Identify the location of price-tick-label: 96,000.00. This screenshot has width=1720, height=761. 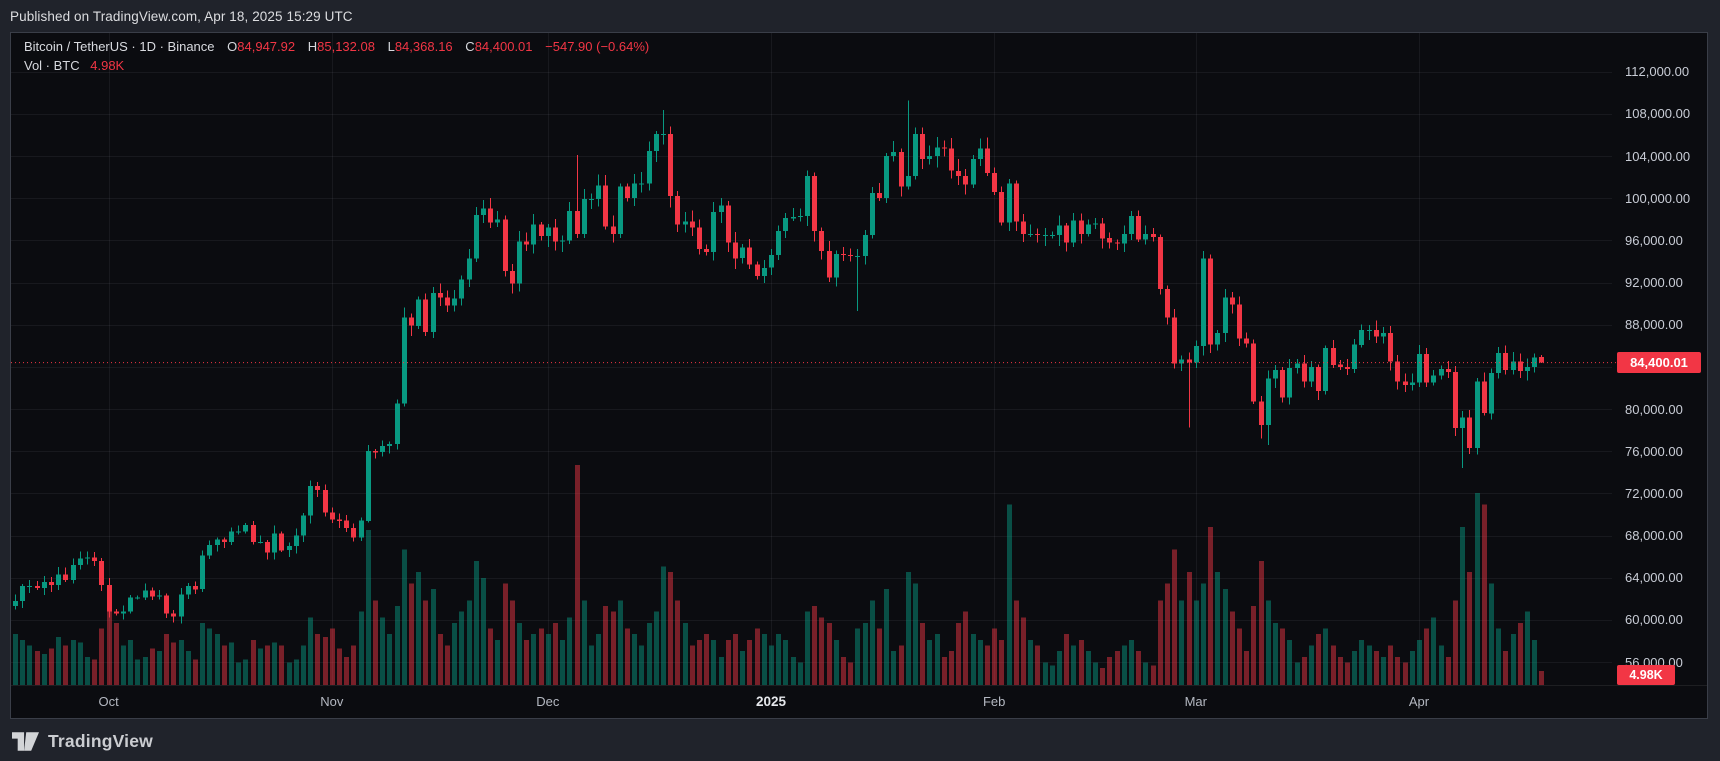
(1654, 240).